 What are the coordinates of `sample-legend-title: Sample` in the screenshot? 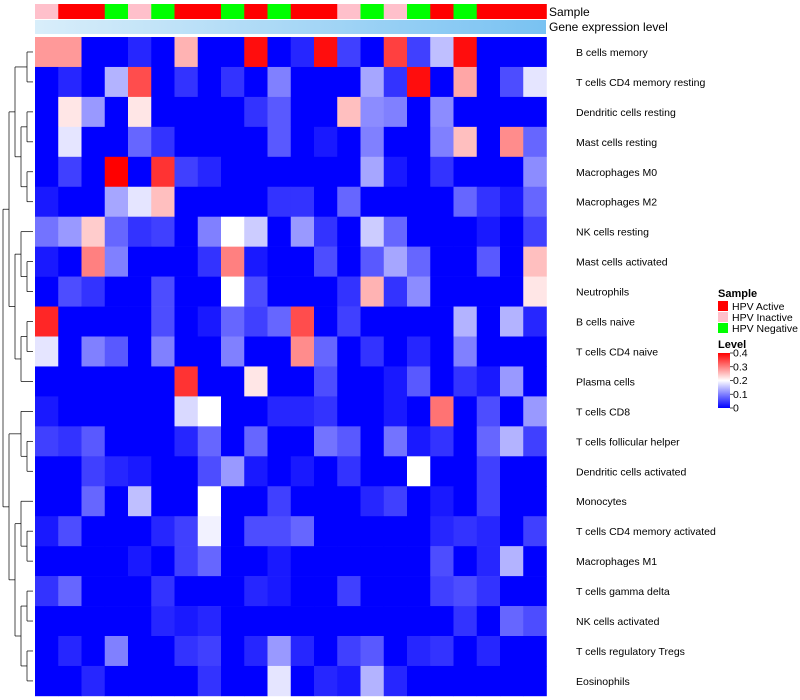 It's located at (737, 294).